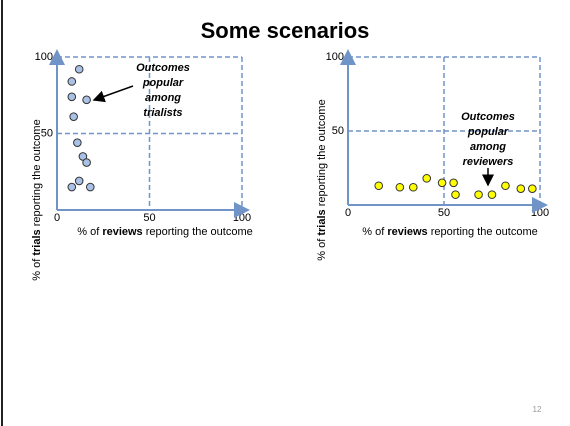 This screenshot has width=570, height=426. I want to click on annotation: reviewers, so click(488, 162).